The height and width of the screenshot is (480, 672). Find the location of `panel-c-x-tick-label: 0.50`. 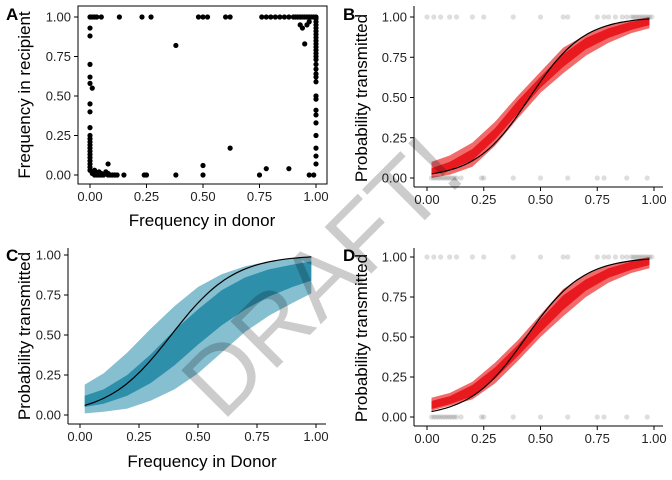

panel-c-x-tick-label: 0.50 is located at coordinates (197, 436).